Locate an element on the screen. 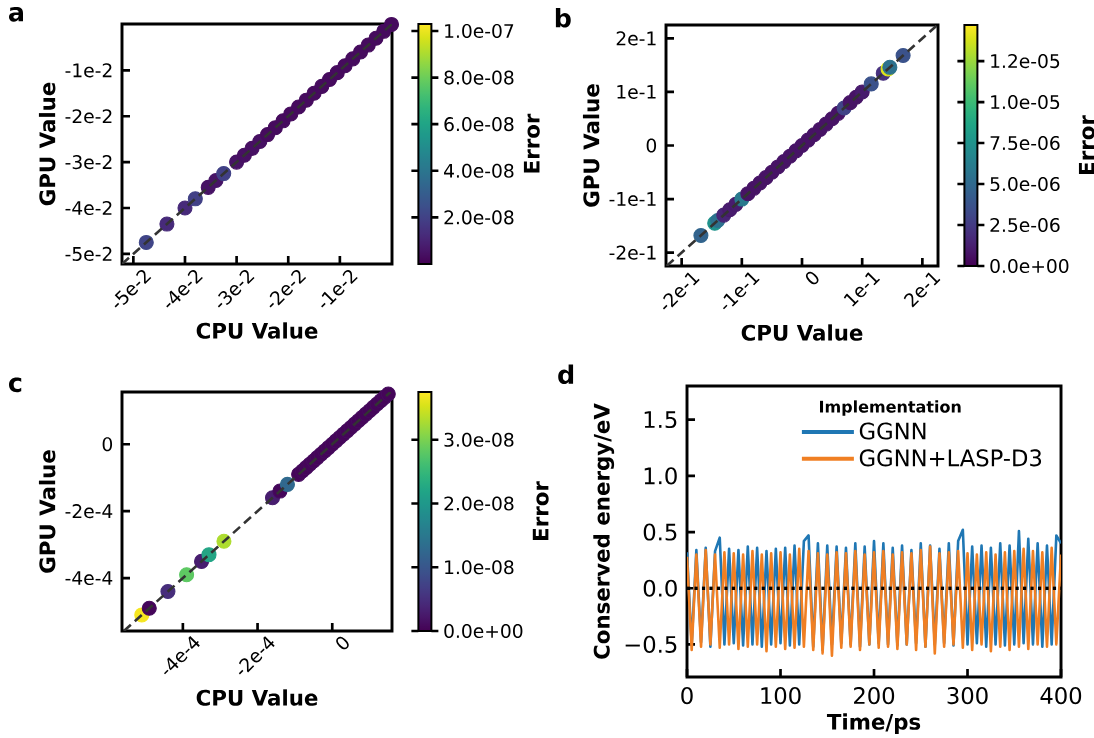  y-tick-label: -3e-2 is located at coordinates (88, 162).